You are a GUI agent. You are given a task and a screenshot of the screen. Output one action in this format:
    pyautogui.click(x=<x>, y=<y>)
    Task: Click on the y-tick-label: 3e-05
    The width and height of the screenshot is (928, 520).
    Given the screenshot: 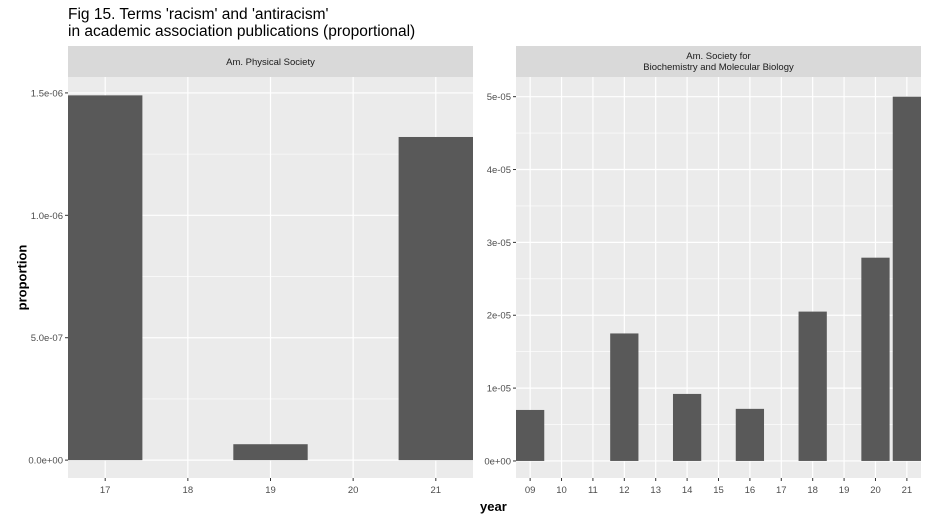 What is the action you would take?
    pyautogui.click(x=499, y=243)
    